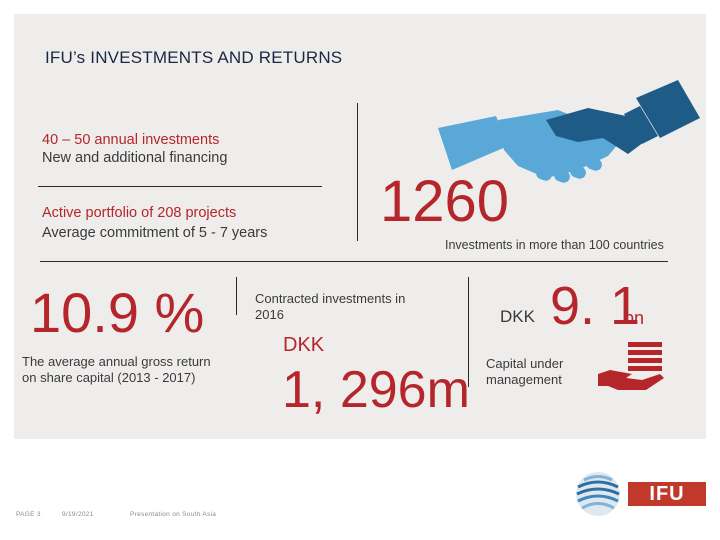  Describe the element at coordinates (135, 158) in the screenshot. I see `financing-text: New and additional financing` at that location.